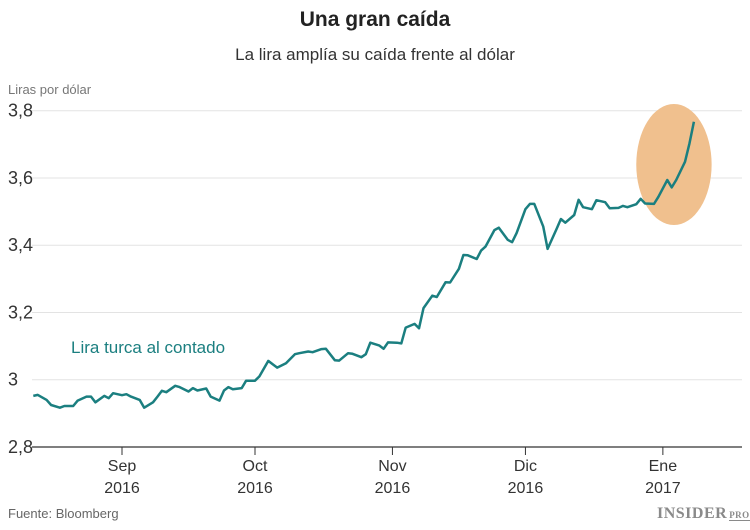 The height and width of the screenshot is (530, 750). What do you see at coordinates (375, 54) in the screenshot?
I see `chart-subtitle: La lira amplía su caída frente al dólar` at bounding box center [375, 54].